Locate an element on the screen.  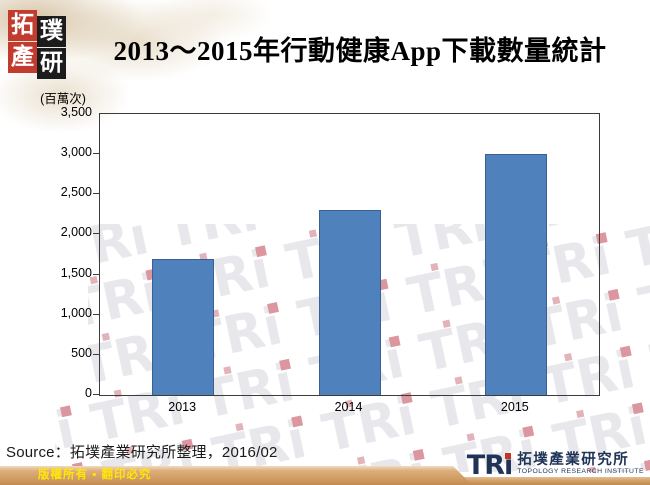
y-axis-tick-label: 2,000 is located at coordinates (76, 232).